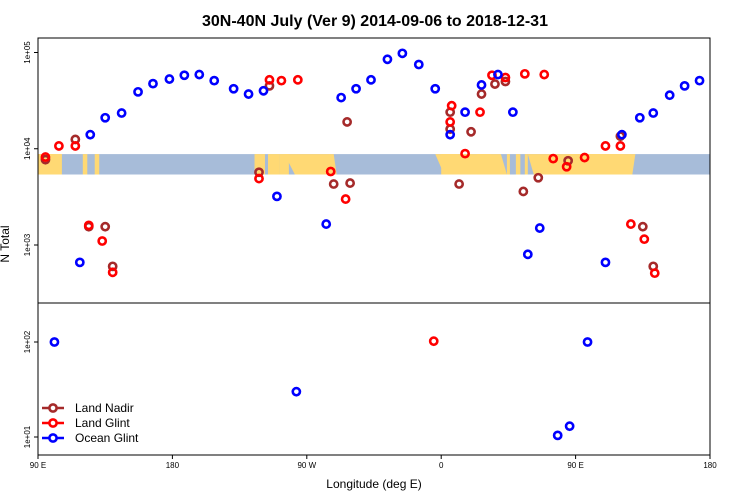  What do you see at coordinates (53, 423) in the screenshot?
I see `legend-marker-land-glint` at bounding box center [53, 423].